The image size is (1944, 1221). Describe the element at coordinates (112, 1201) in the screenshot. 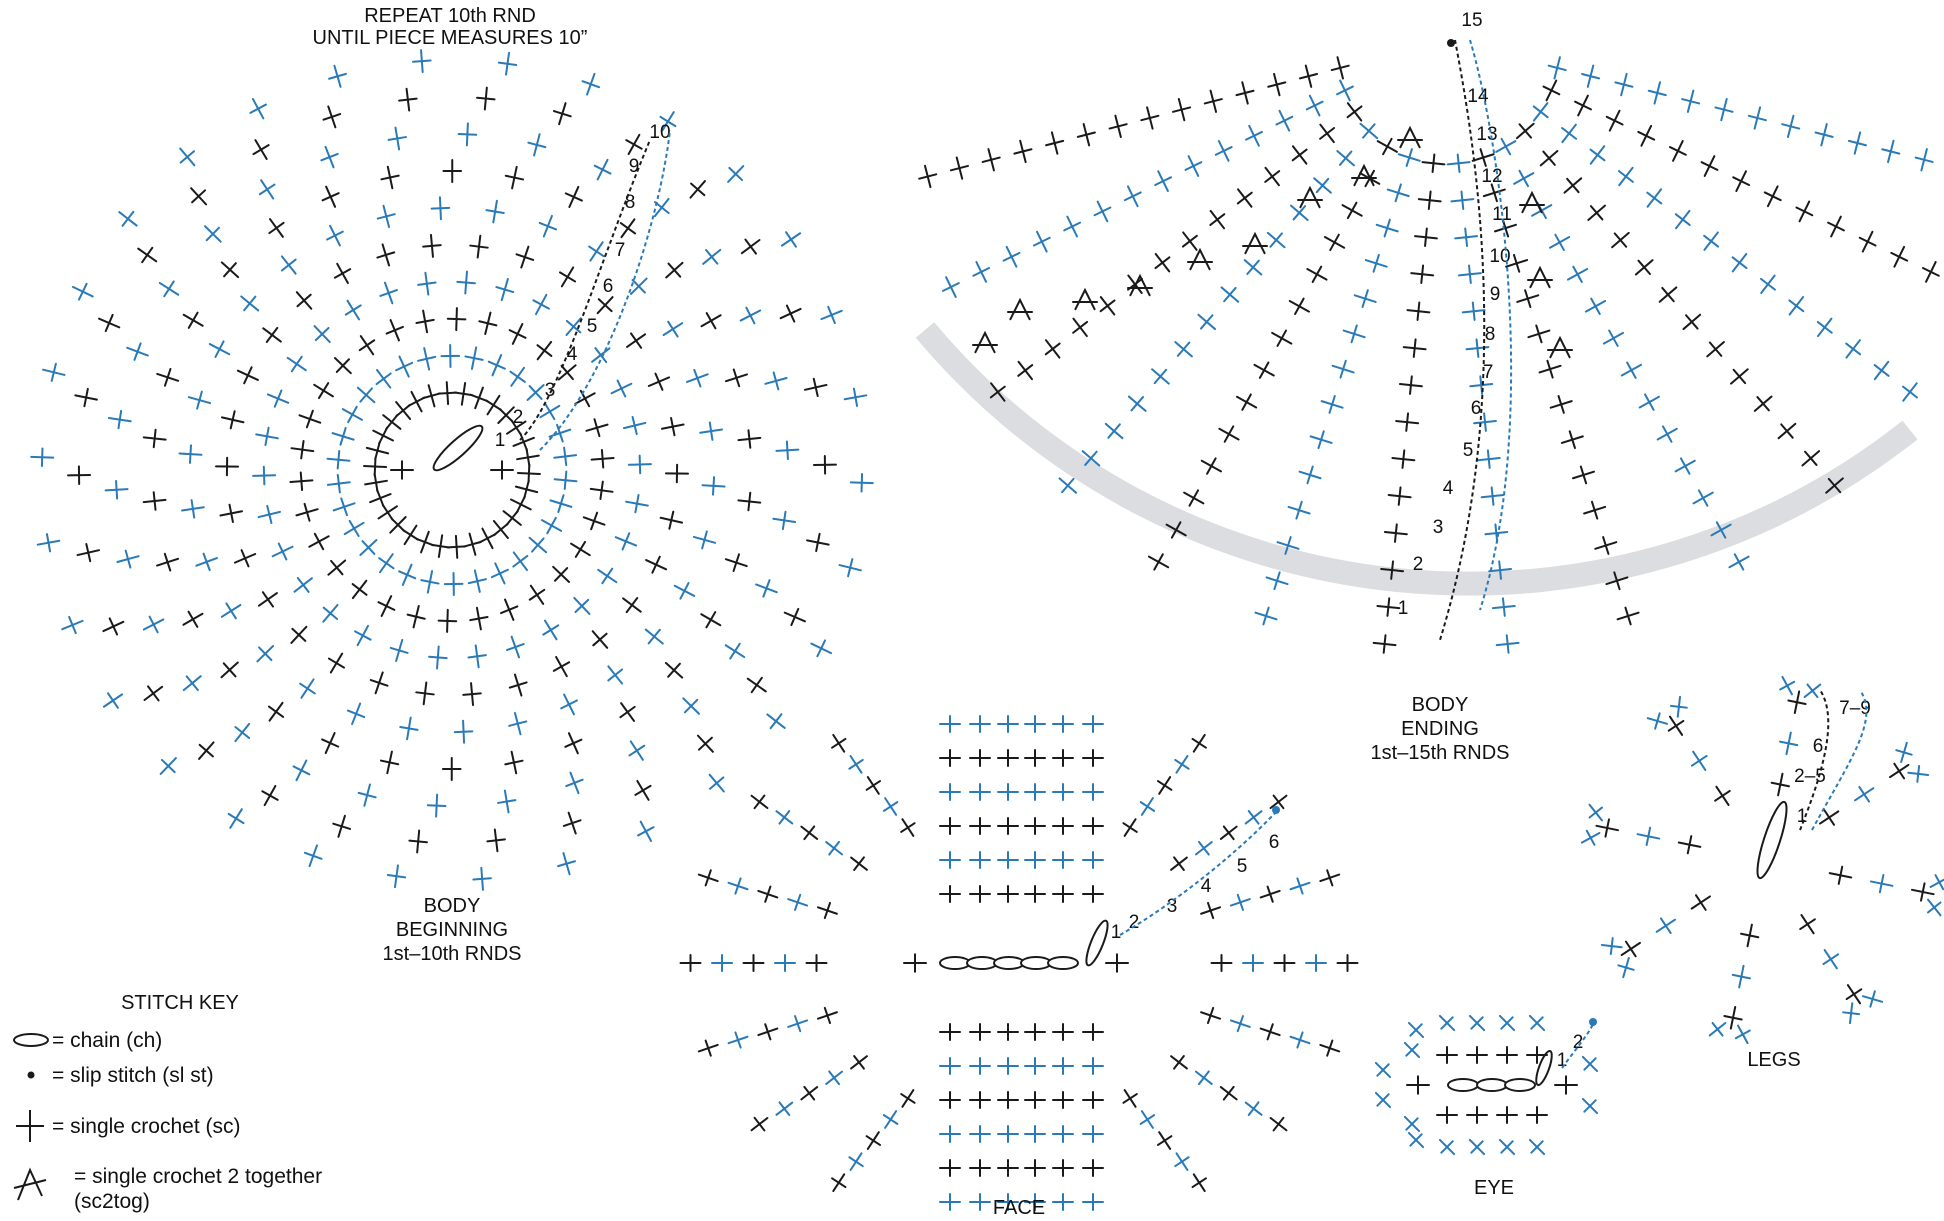

I see `key-sc2tog-abbrev: (sc2tog)` at that location.